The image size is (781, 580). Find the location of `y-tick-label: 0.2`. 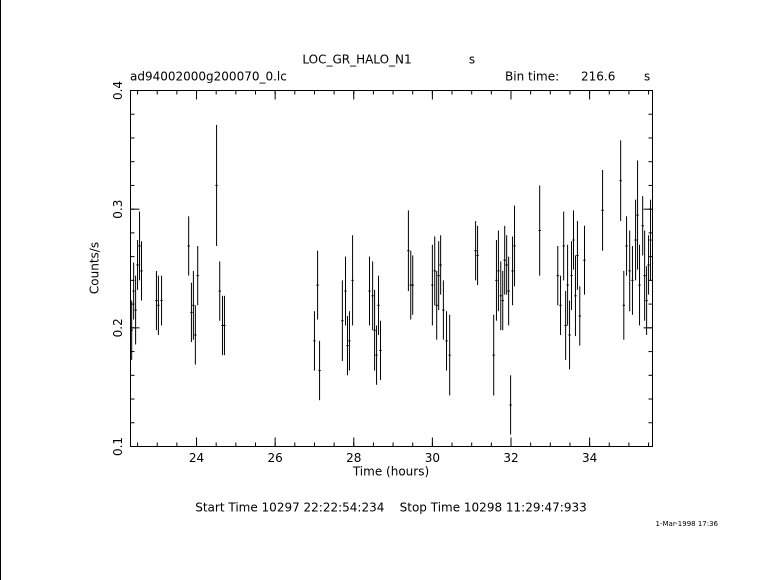

y-tick-label: 0.2 is located at coordinates (118, 327).